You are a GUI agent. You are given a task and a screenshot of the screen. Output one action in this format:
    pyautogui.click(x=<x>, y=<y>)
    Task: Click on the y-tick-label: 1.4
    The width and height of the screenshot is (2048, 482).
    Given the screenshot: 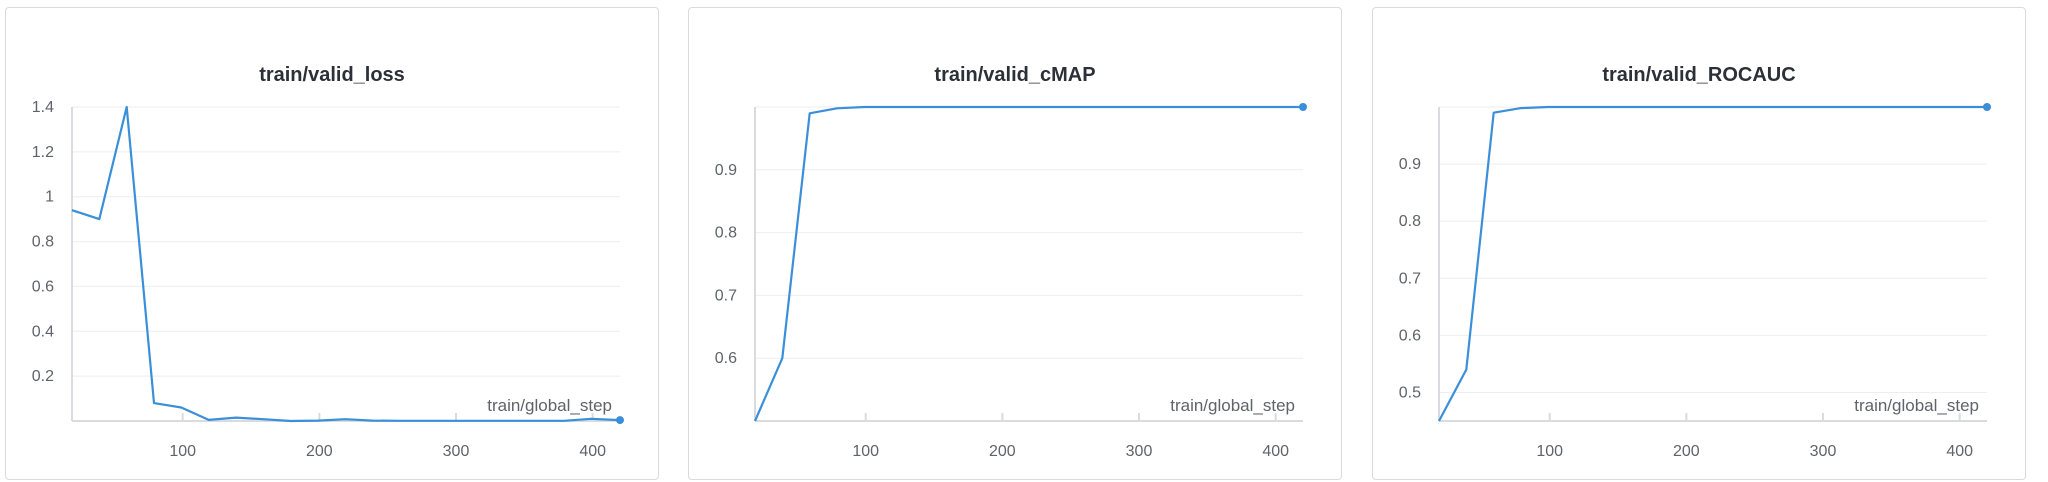 What is the action you would take?
    pyautogui.click(x=43, y=107)
    